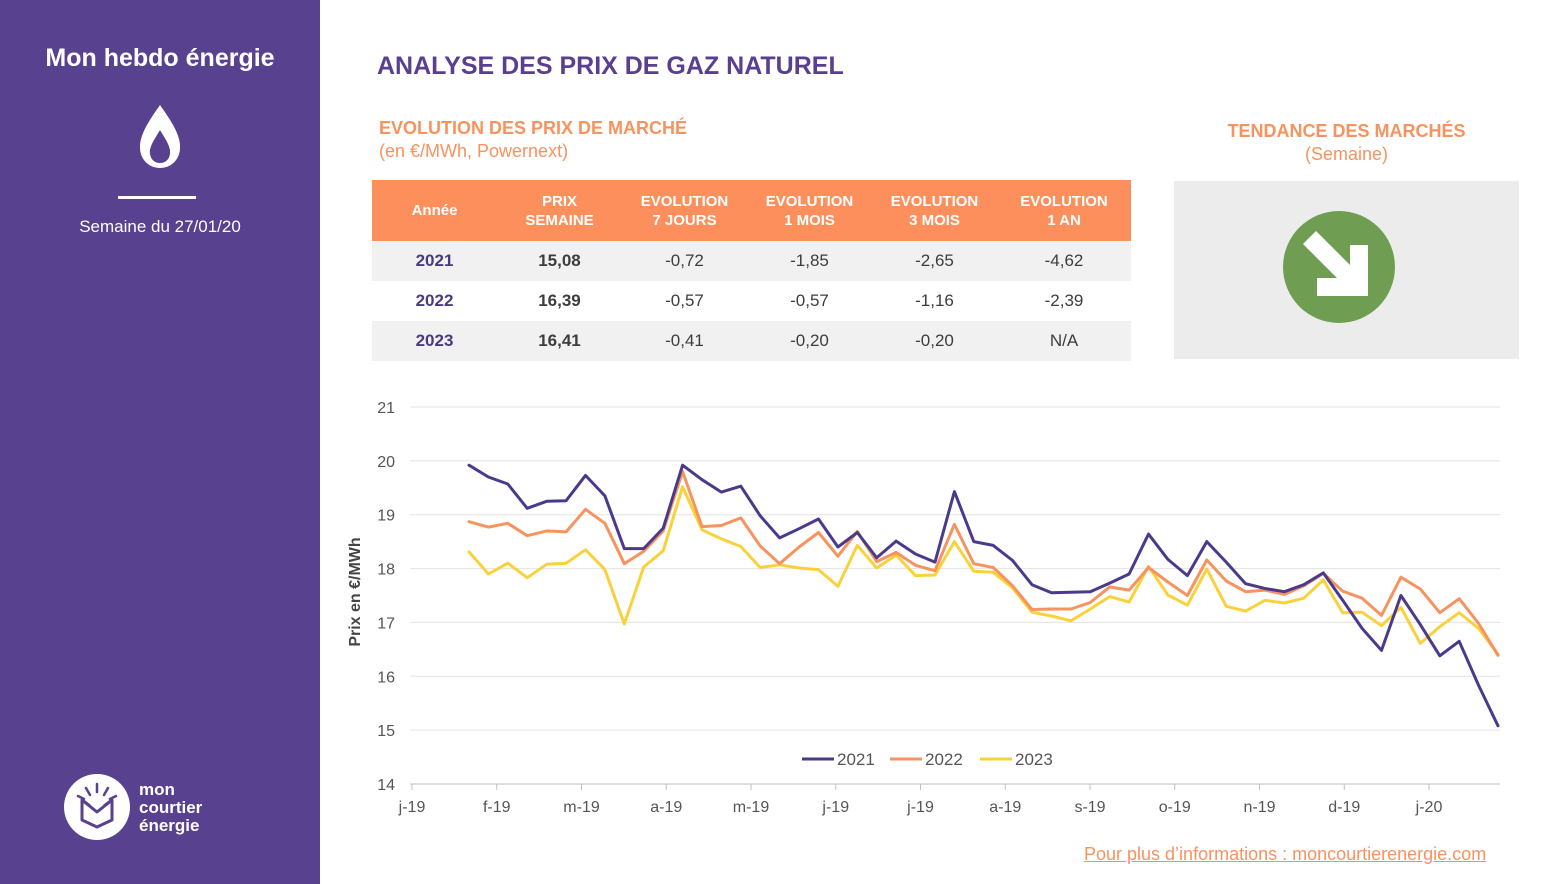 Image resolution: width=1567 pixels, height=884 pixels. I want to click on x-tick-label: s-19, so click(1089, 807).